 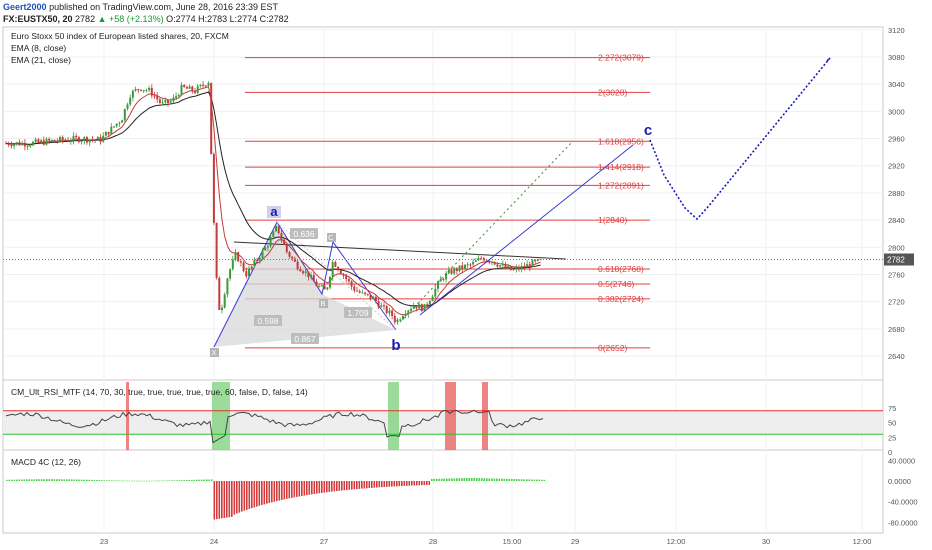 I want to click on time-tick: 12:00, so click(x=862, y=541).